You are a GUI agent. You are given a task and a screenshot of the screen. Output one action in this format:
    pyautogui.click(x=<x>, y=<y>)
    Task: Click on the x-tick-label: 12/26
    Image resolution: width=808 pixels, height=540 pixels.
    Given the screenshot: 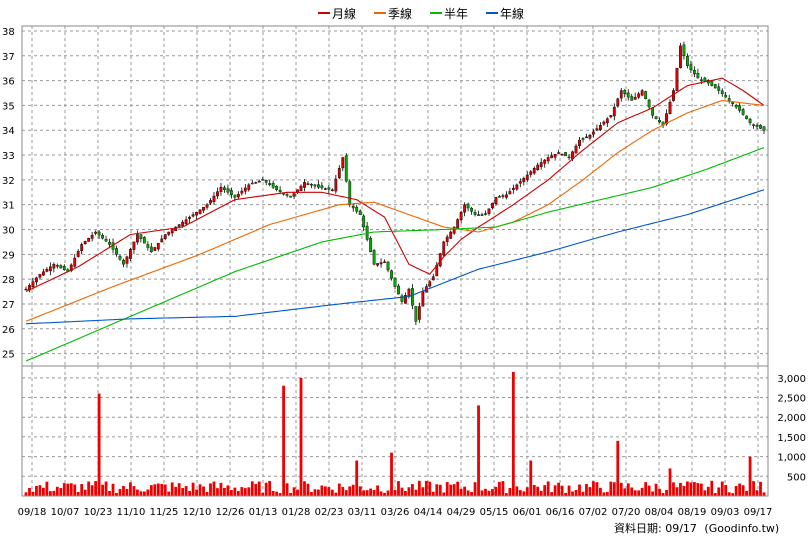 What is the action you would take?
    pyautogui.click(x=230, y=512)
    